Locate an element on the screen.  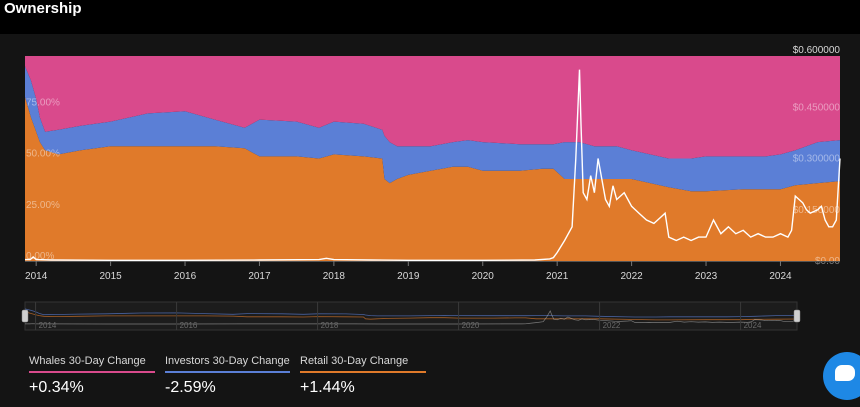
x-tick-label: 2024 is located at coordinates (780, 276).